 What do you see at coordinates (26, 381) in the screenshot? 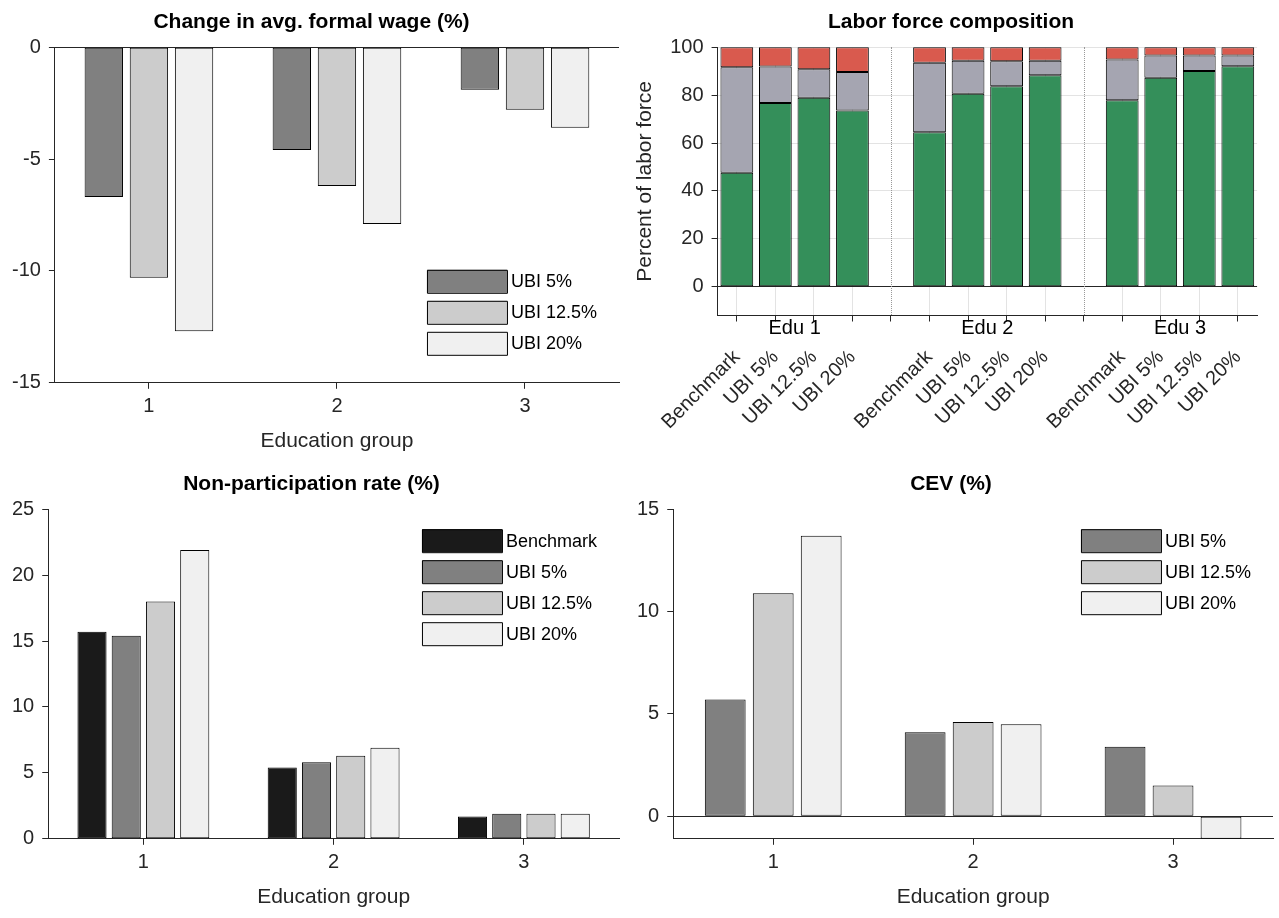
I see `y-tick-label: -15` at bounding box center [26, 381].